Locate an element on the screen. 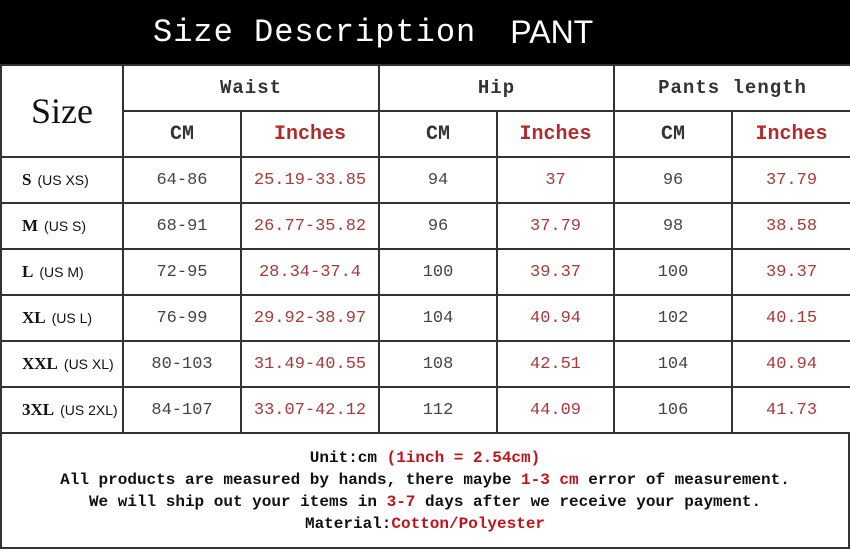 This screenshot has height=555, width=850. material-label: Material: is located at coordinates (348, 524).